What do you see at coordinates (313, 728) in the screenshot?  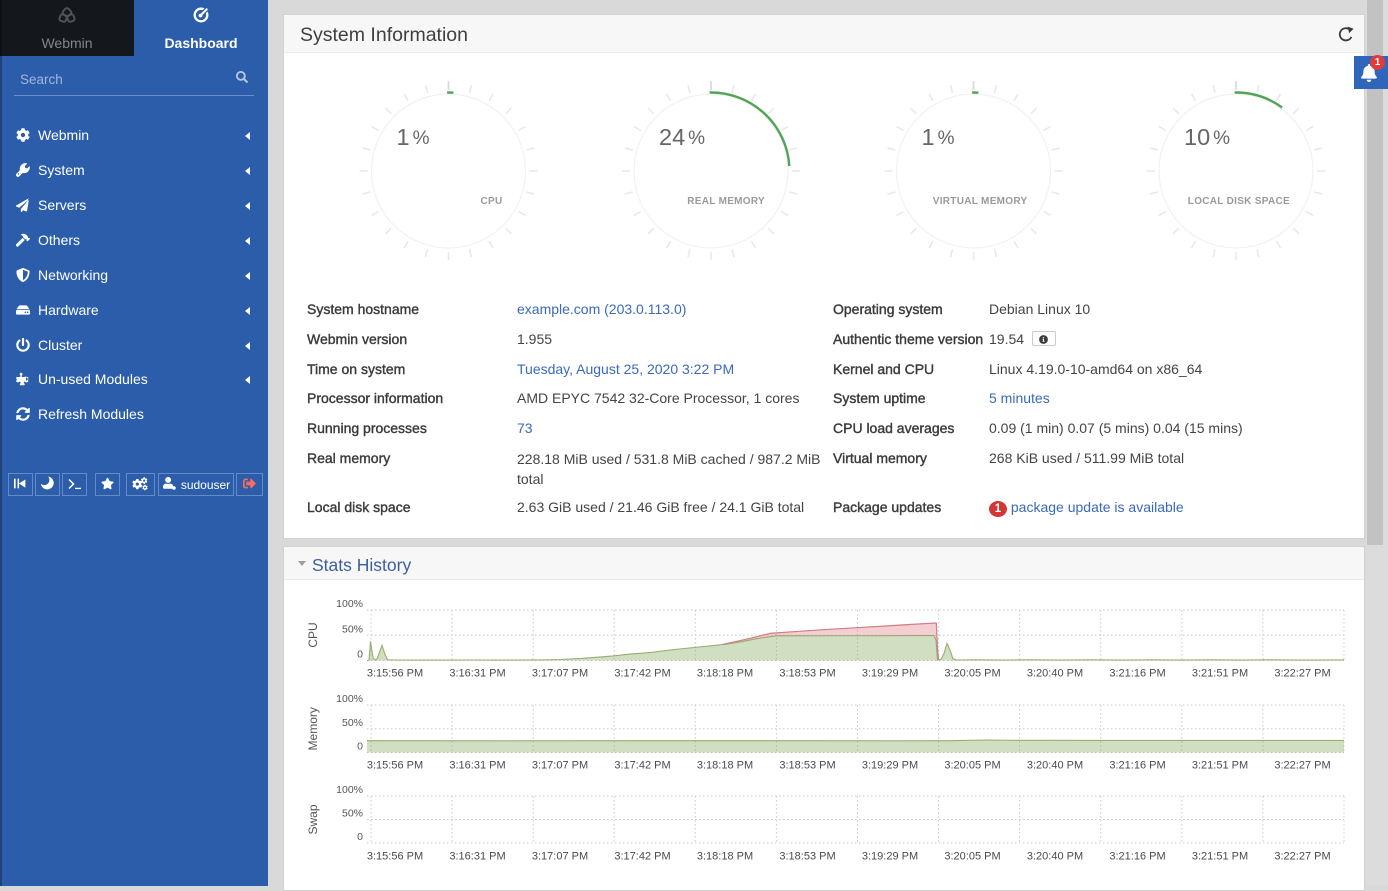 I see `svg-text: Memory` at bounding box center [313, 728].